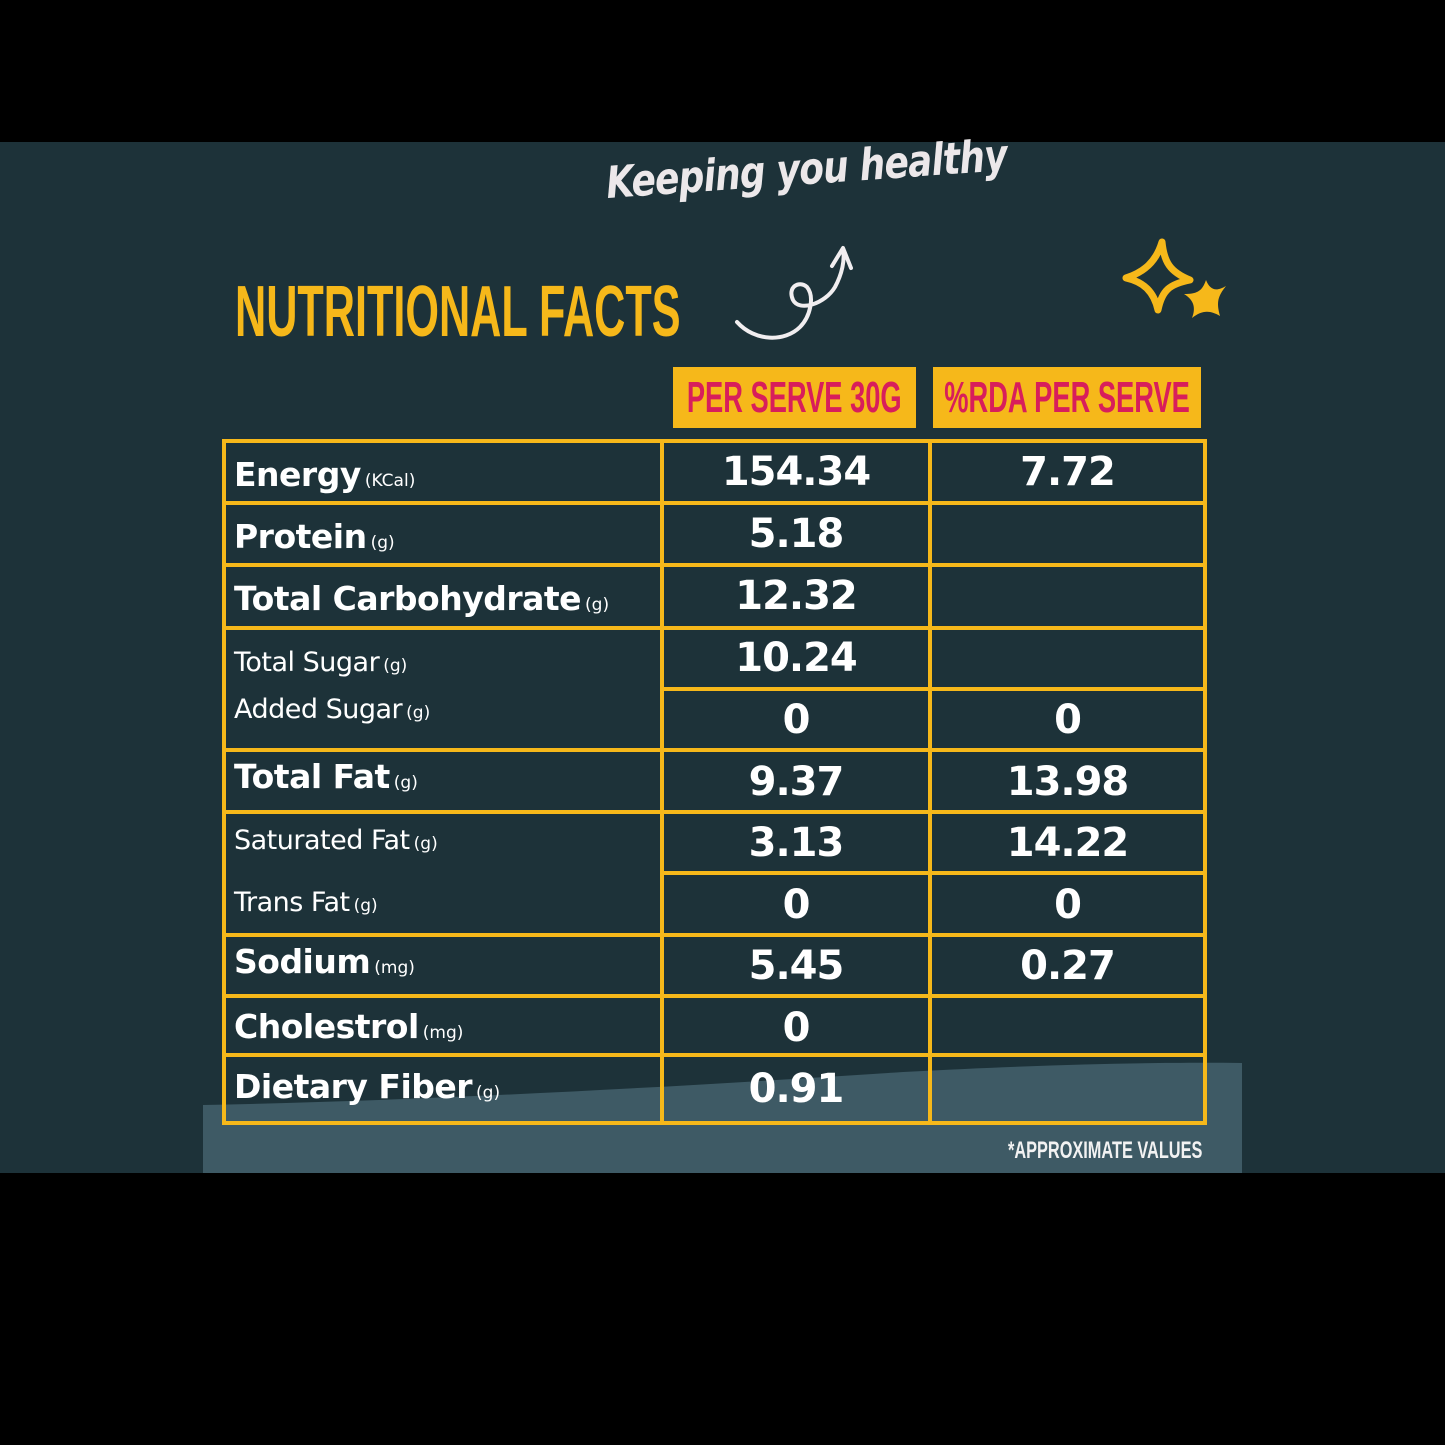 This screenshot has width=1445, height=1445. What do you see at coordinates (390, 481) in the screenshot?
I see `nutrient-unit: (KCal)` at bounding box center [390, 481].